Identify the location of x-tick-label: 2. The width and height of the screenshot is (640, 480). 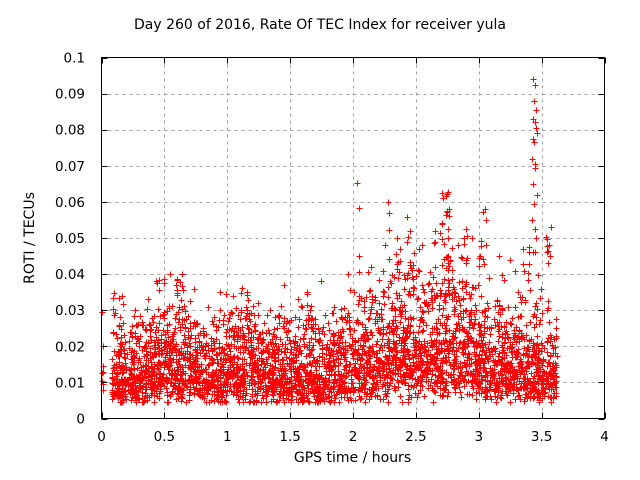
(353, 437).